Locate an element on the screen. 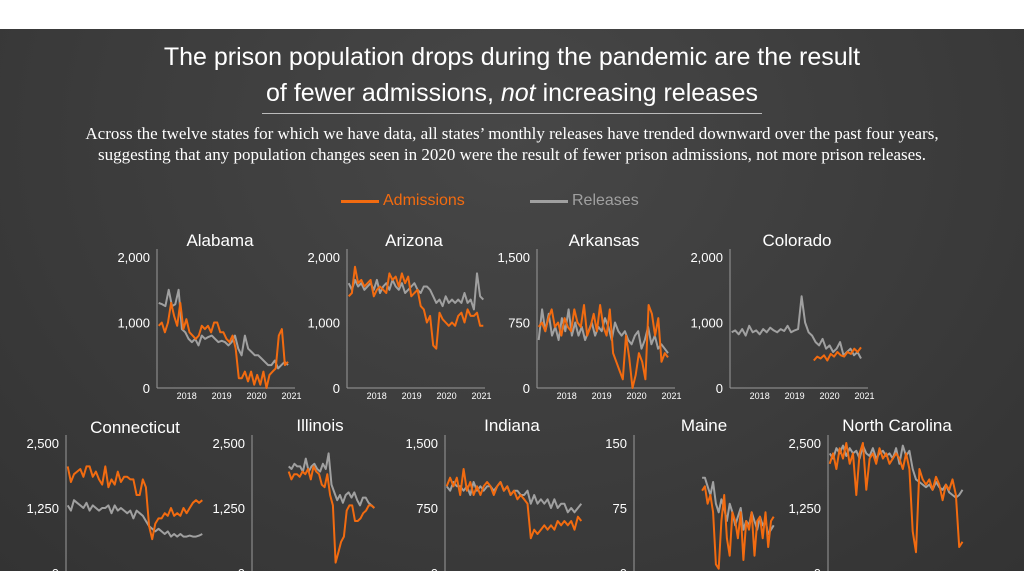  chart-title: Colorado is located at coordinates (797, 240).